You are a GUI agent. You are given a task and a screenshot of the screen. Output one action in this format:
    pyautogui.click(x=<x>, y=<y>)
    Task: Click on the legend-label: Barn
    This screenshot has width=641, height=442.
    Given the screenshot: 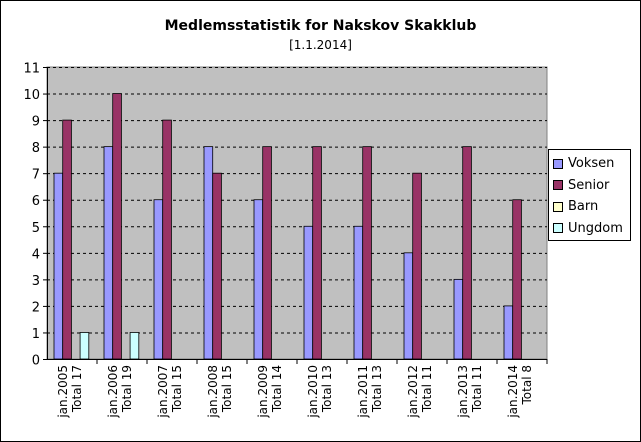 What is the action you would take?
    pyautogui.click(x=583, y=207)
    